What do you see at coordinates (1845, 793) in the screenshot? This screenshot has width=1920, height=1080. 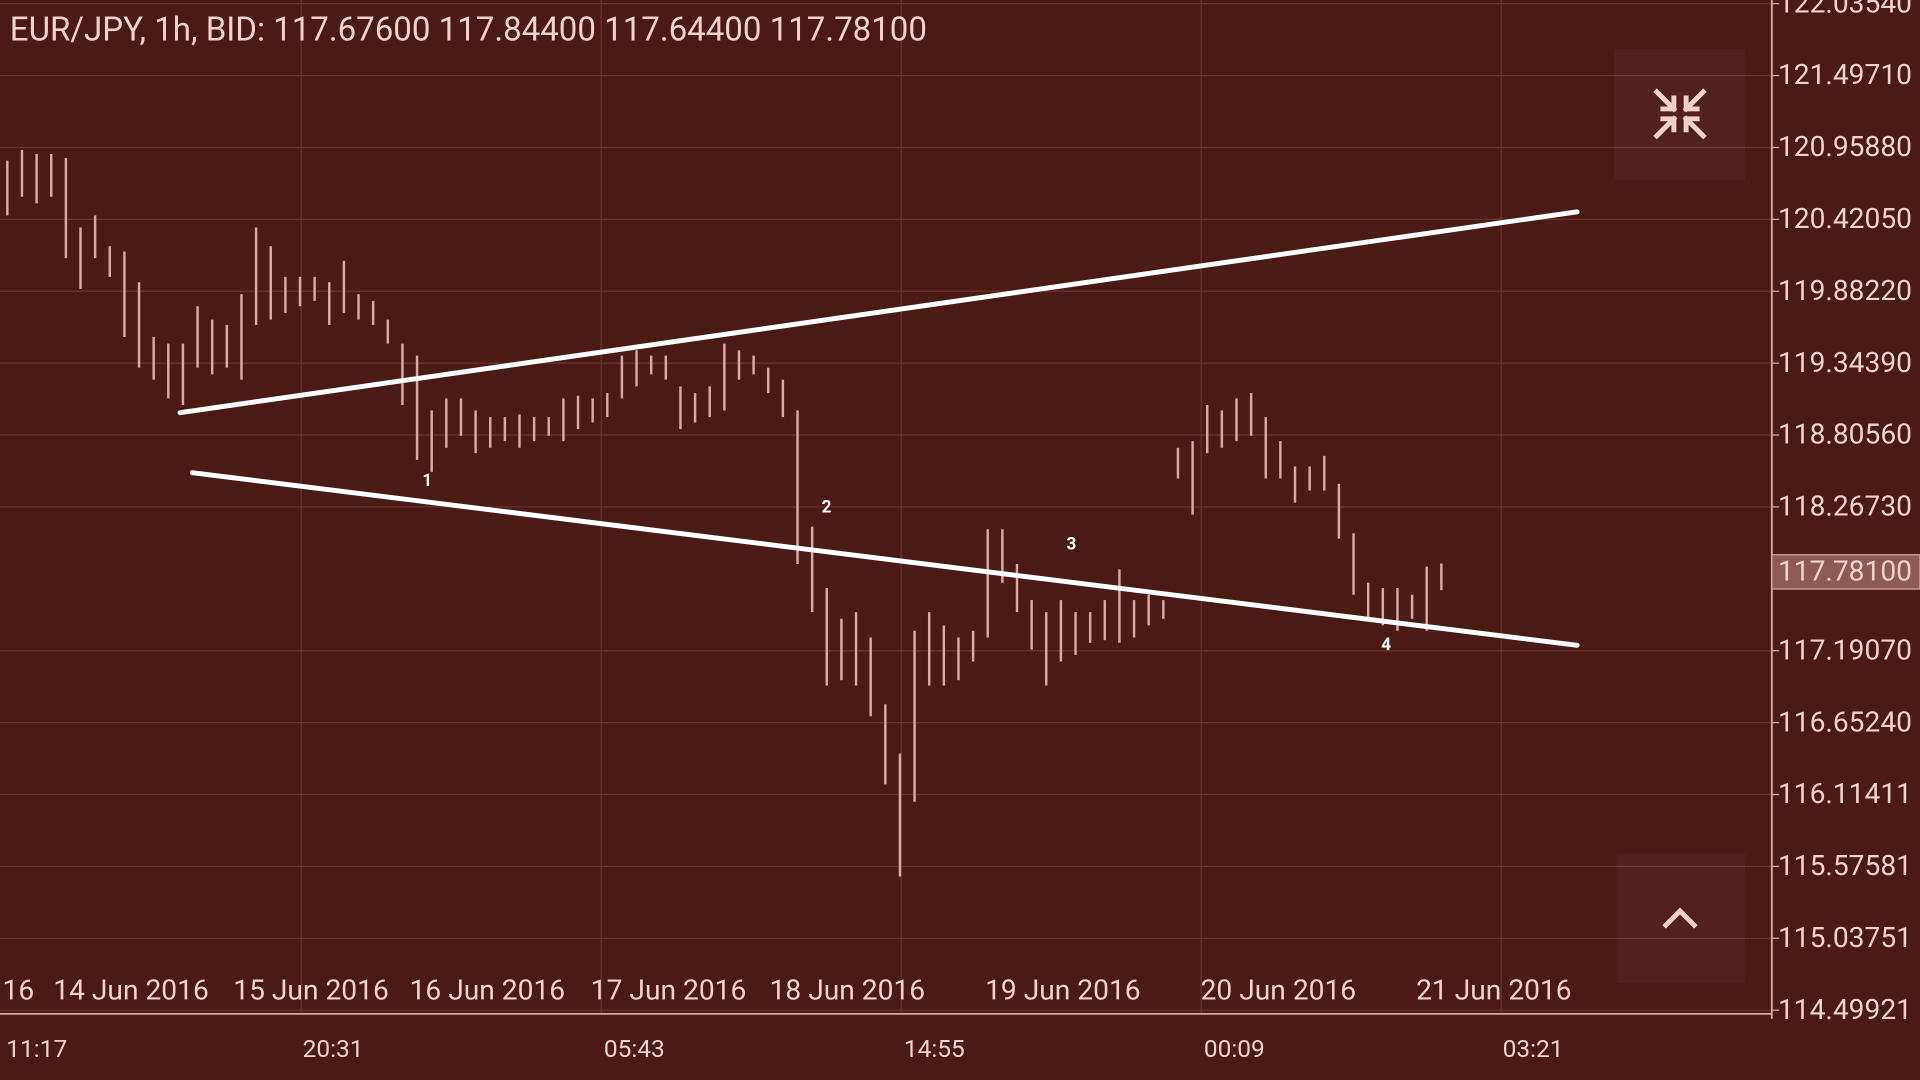 I see `y-tick-label: 116.11411` at bounding box center [1845, 793].